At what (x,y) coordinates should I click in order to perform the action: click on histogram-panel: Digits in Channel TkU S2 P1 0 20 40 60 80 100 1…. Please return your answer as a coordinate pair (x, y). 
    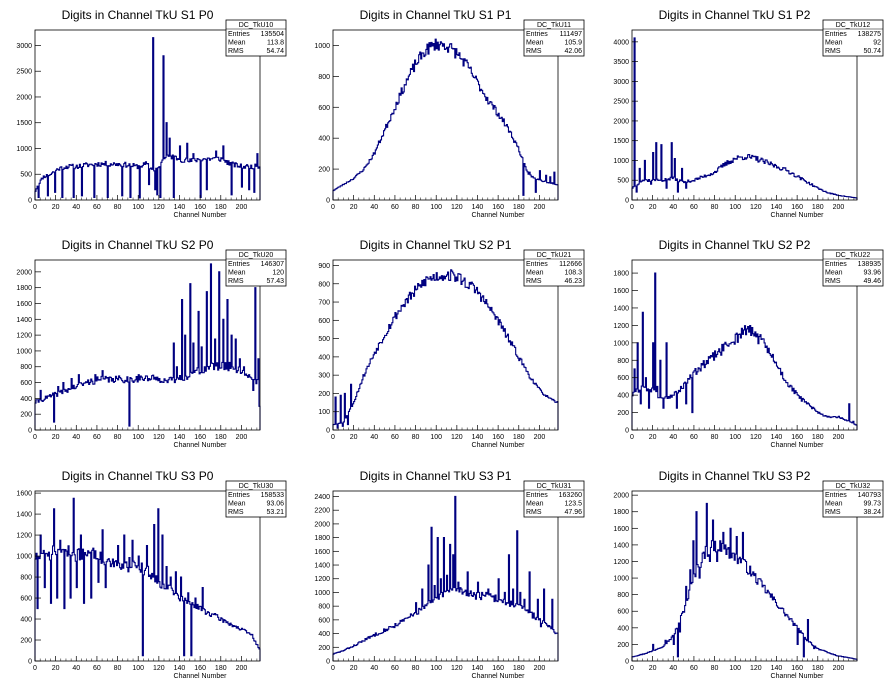
    Looking at the image, I should click on (451, 343).